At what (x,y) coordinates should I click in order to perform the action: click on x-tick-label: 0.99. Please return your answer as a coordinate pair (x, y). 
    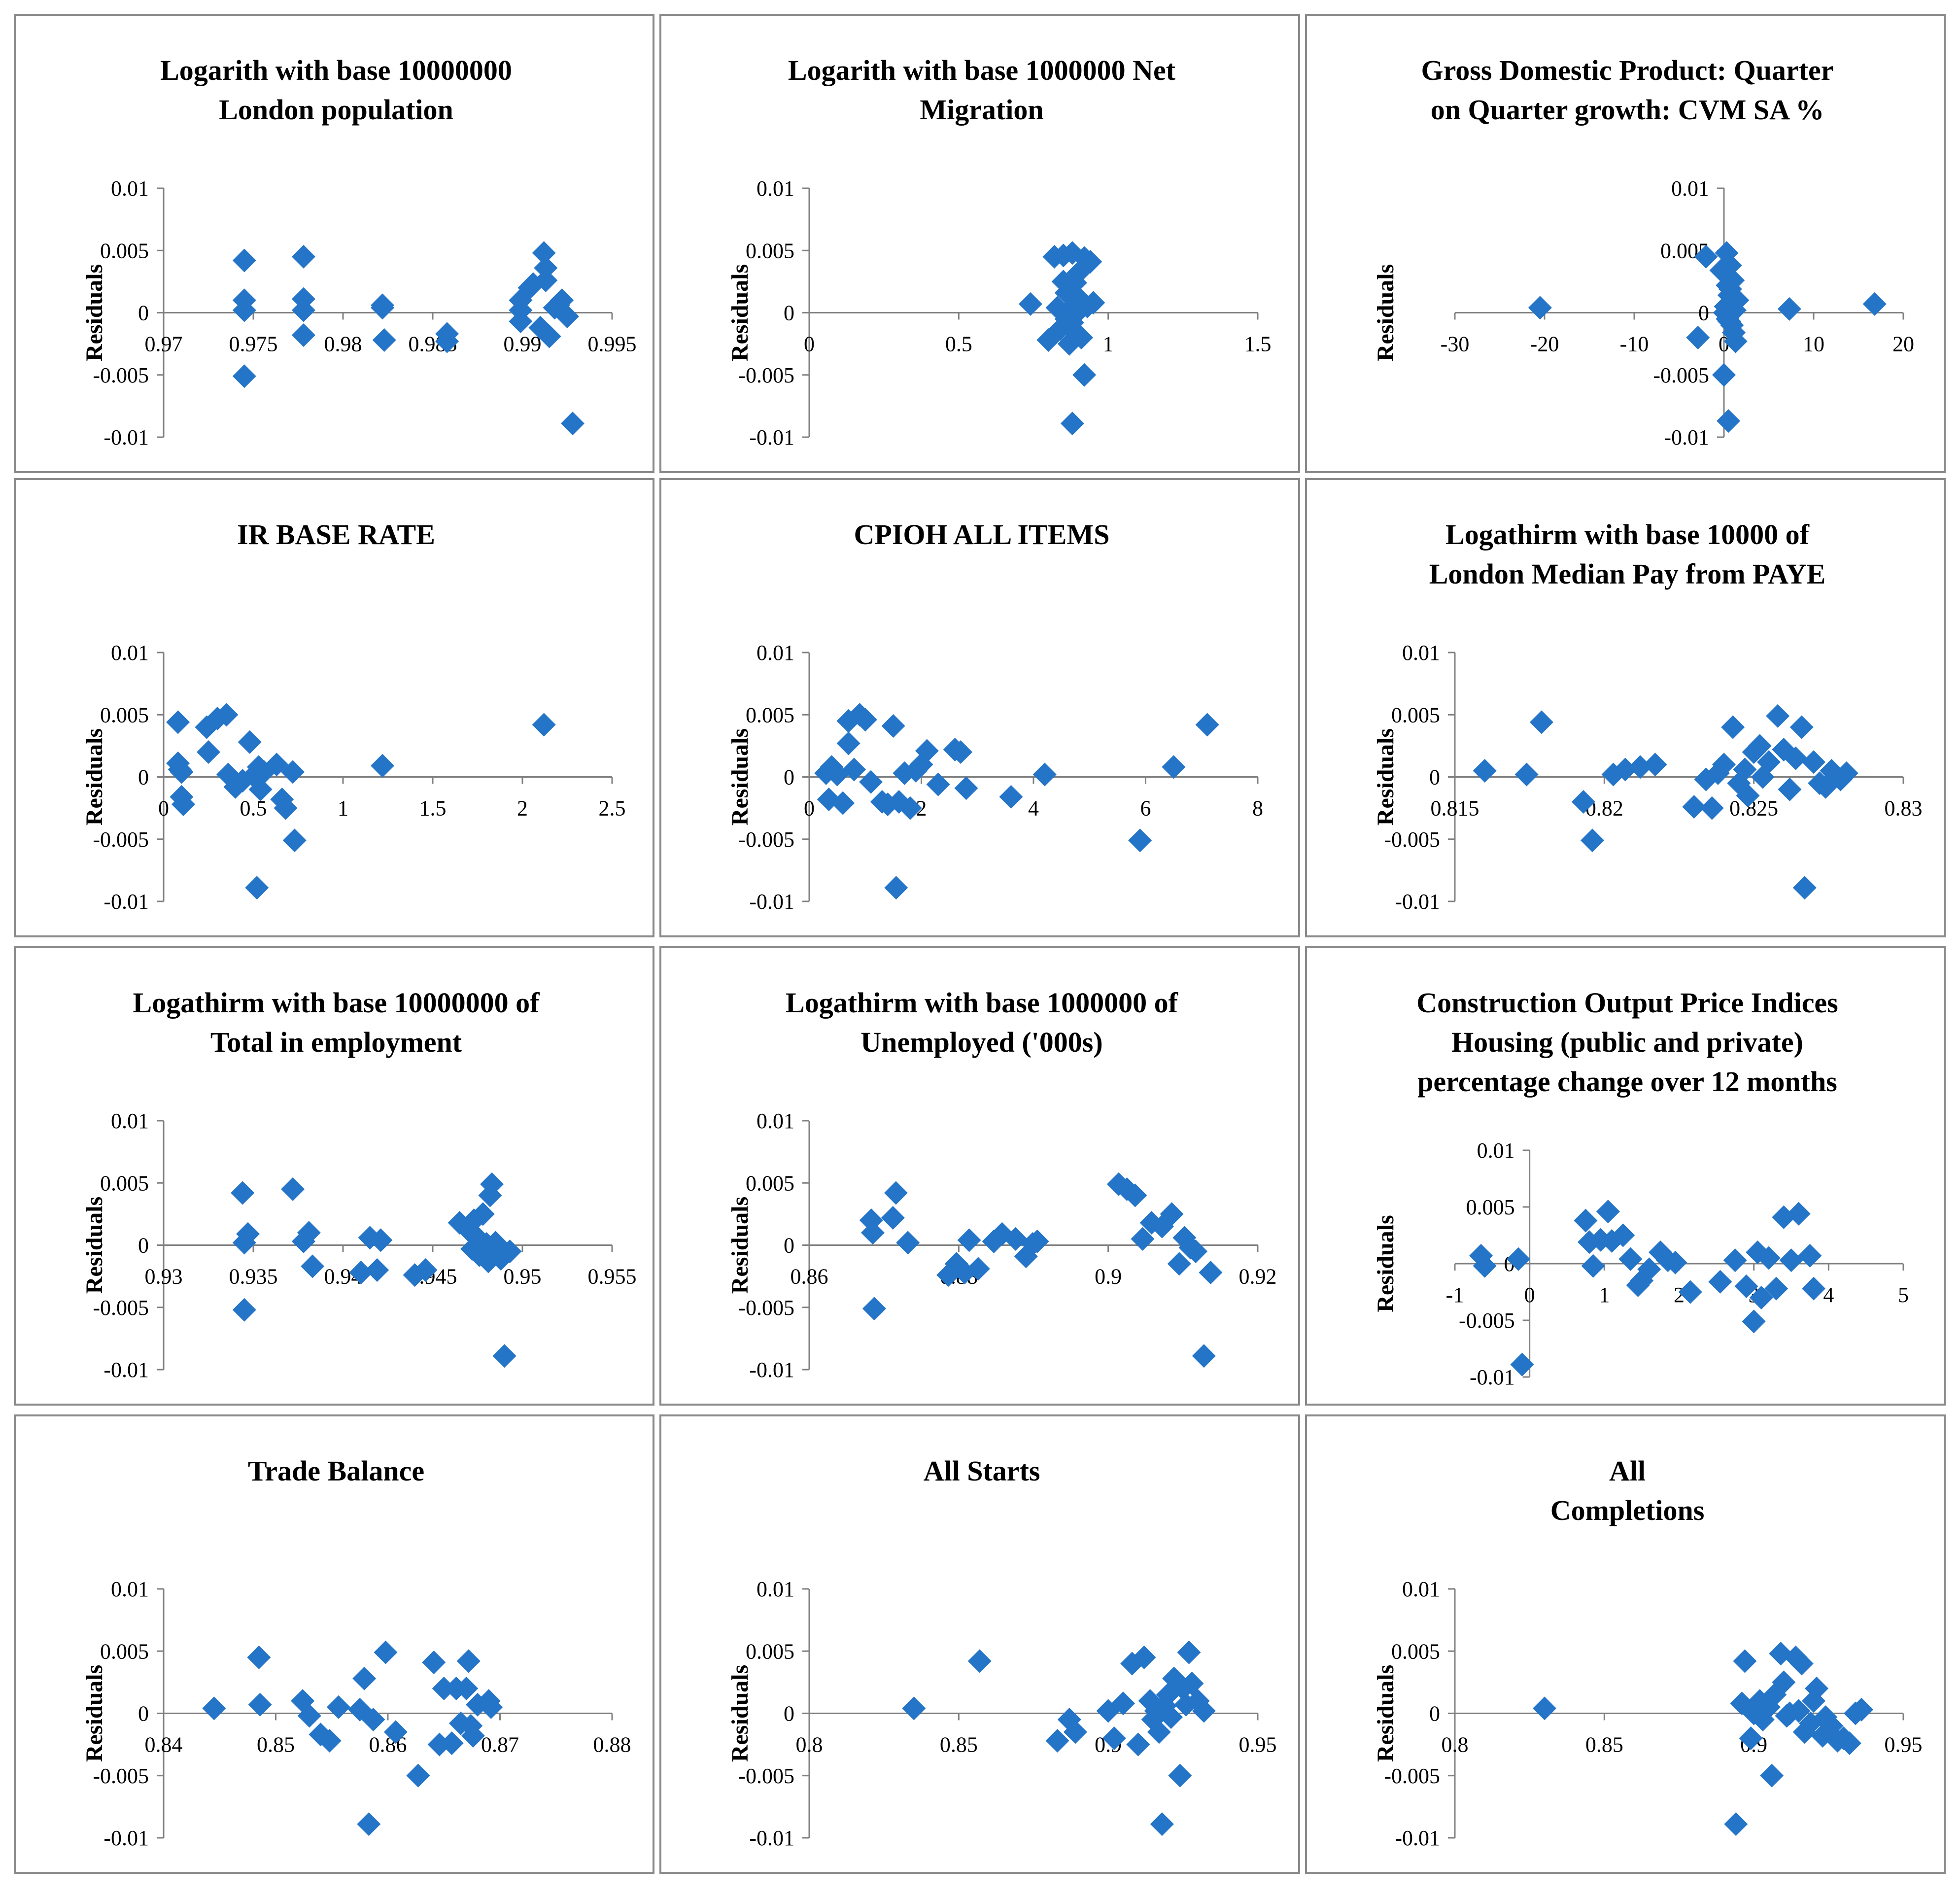
    Looking at the image, I should click on (523, 344).